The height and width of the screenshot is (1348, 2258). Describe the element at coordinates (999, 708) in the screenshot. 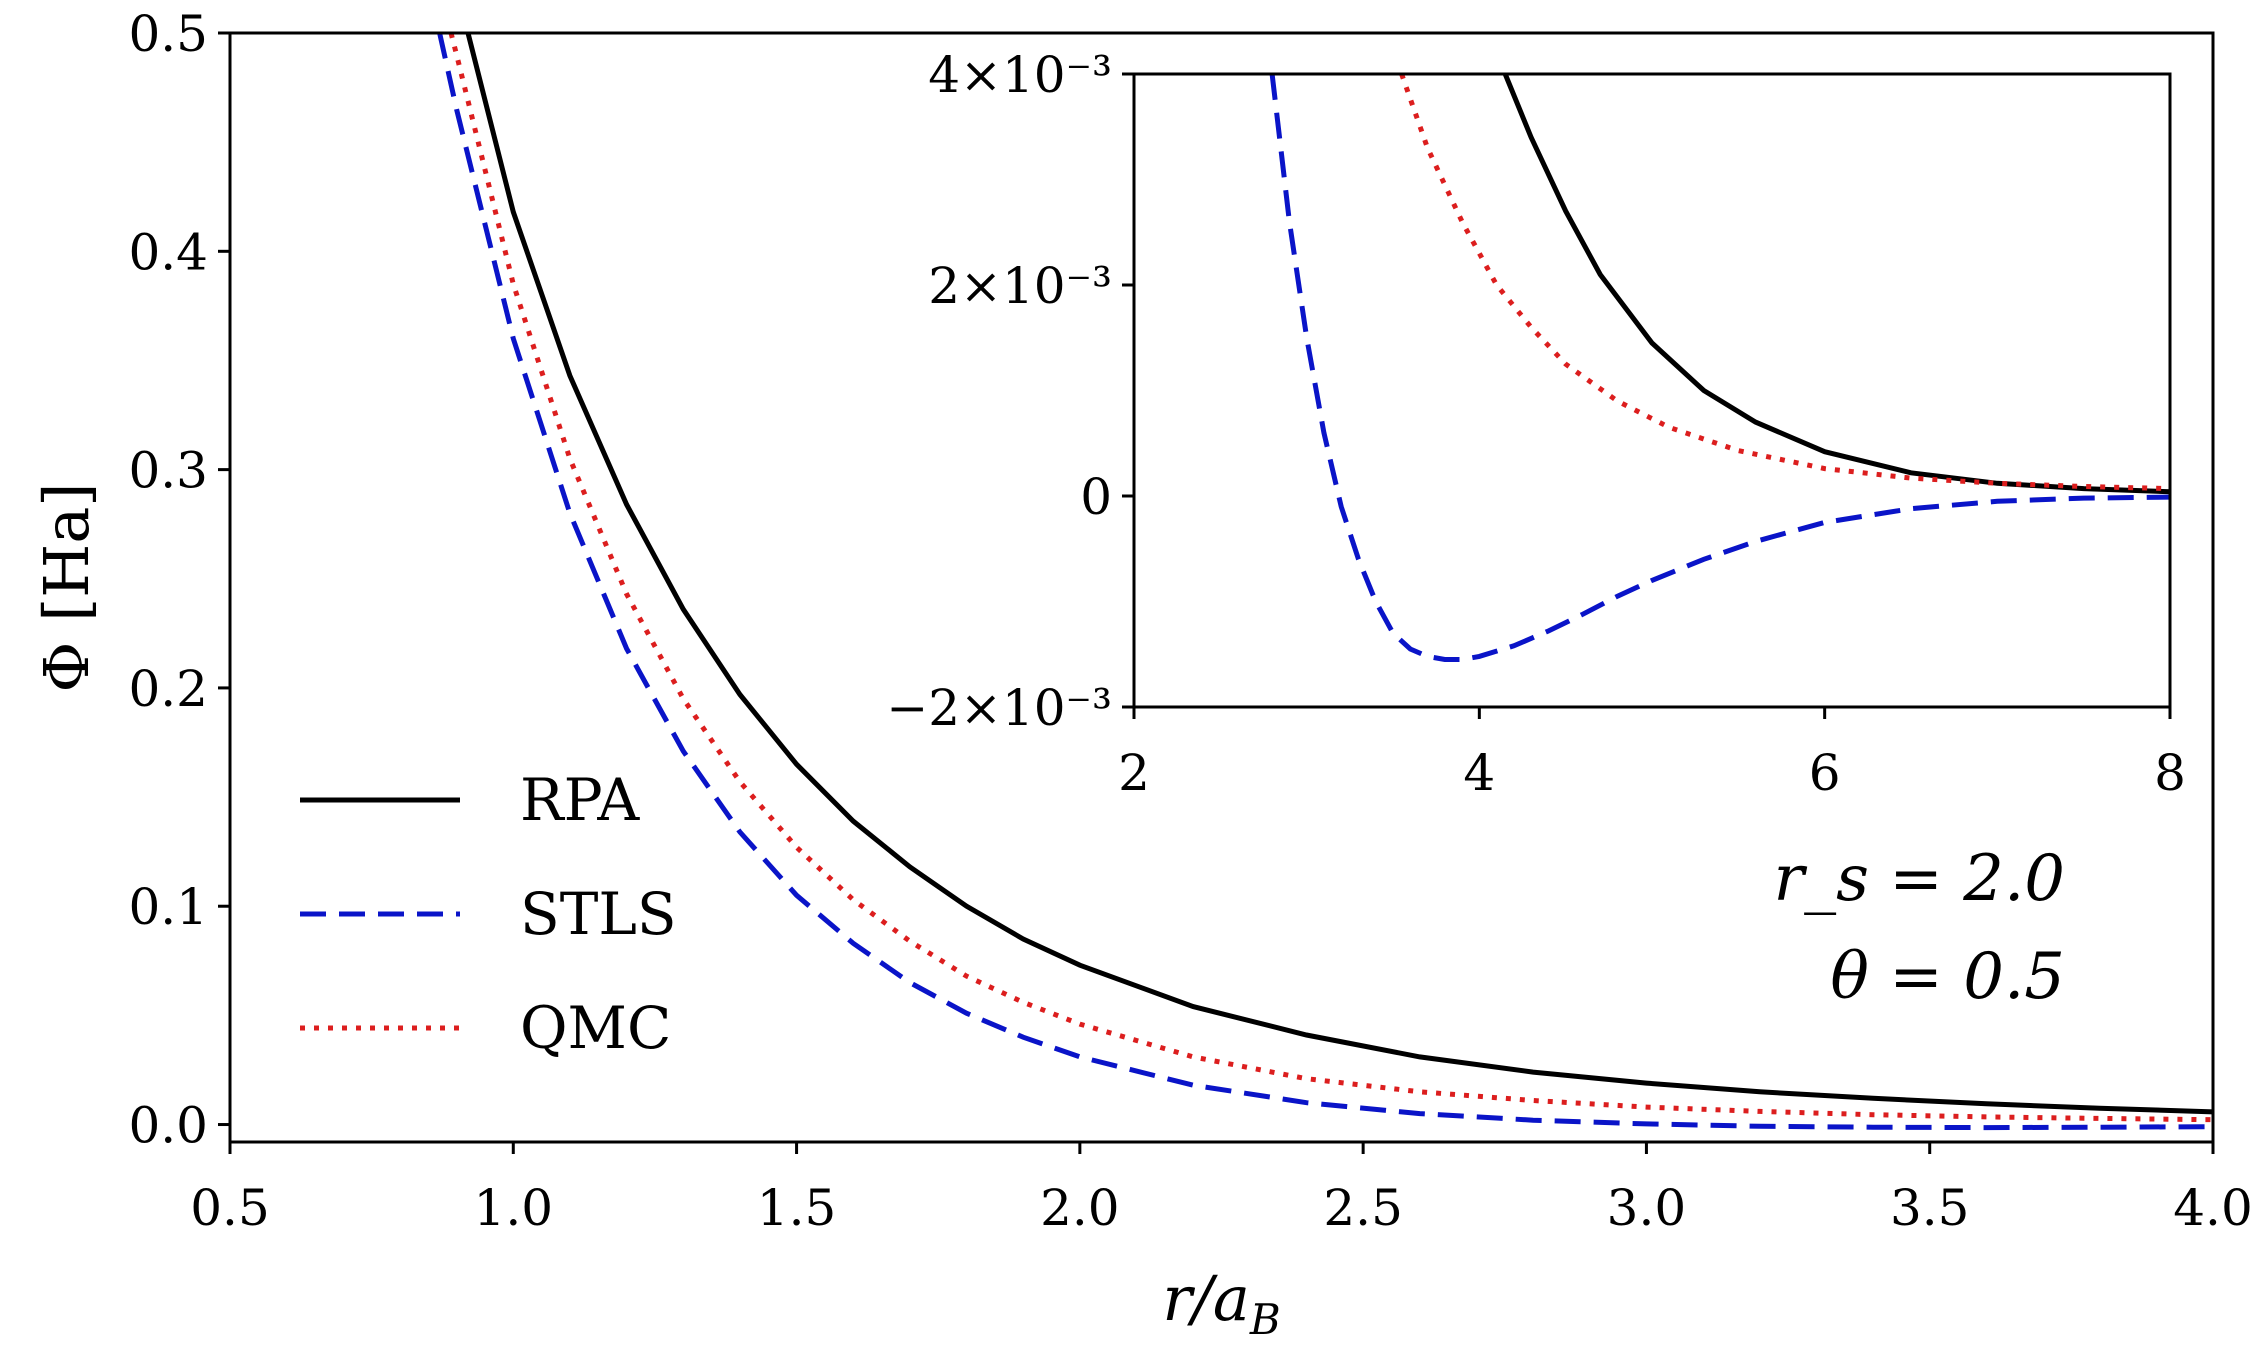

I see `inset-y-tick-label: −2×10⁻³` at that location.